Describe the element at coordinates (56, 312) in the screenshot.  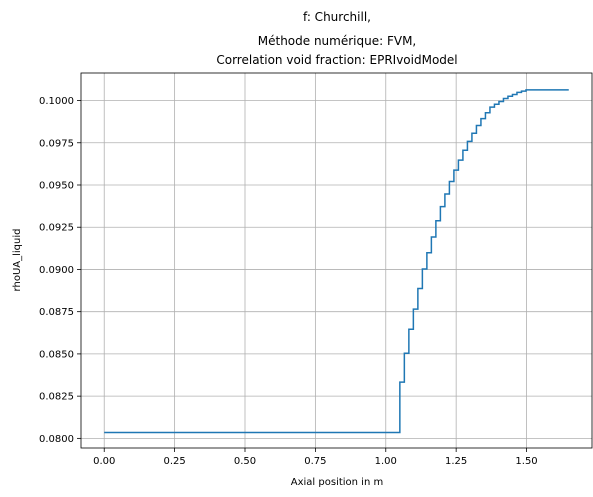
I see `y-tick-label: 0.0875` at that location.